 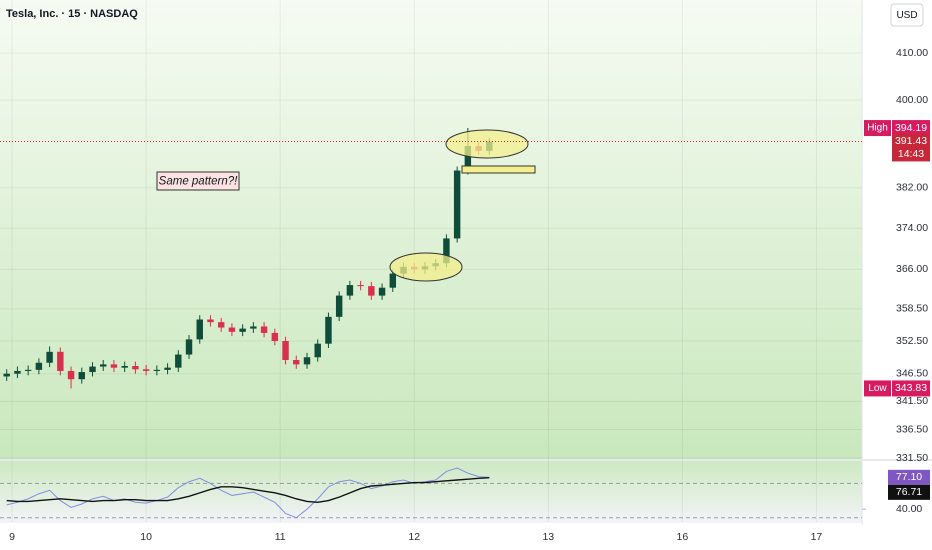 What do you see at coordinates (498, 169) in the screenshot?
I see `highlight-box` at bounding box center [498, 169].